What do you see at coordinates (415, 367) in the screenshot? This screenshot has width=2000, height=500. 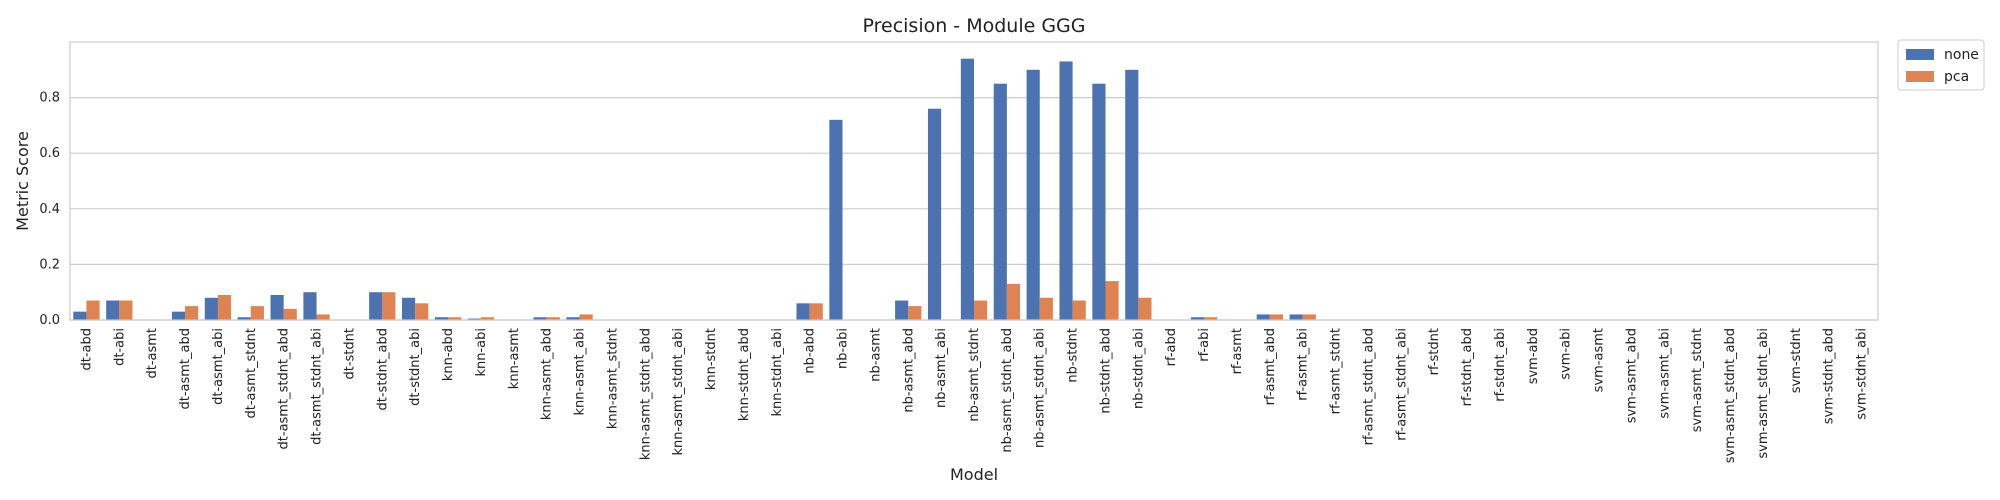 I see `x-tick-label: dt-stdnt_abi` at bounding box center [415, 367].